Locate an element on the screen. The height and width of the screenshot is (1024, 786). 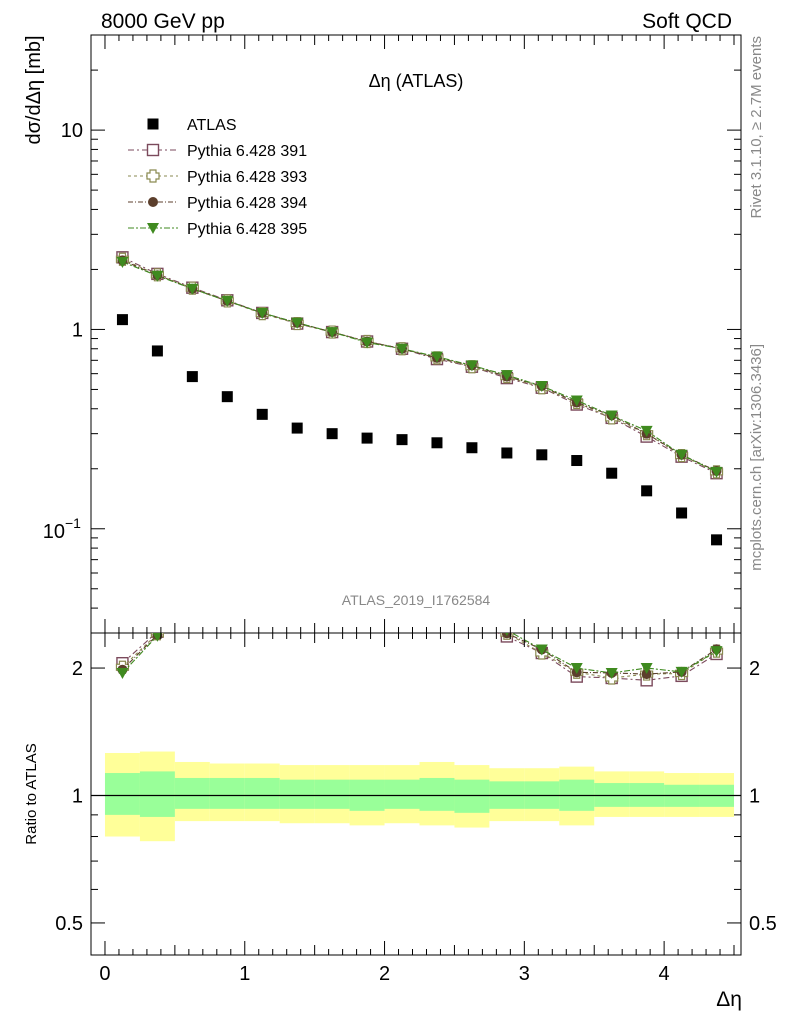
y-tick-label-ratio-right: 1 is located at coordinates (754, 796).